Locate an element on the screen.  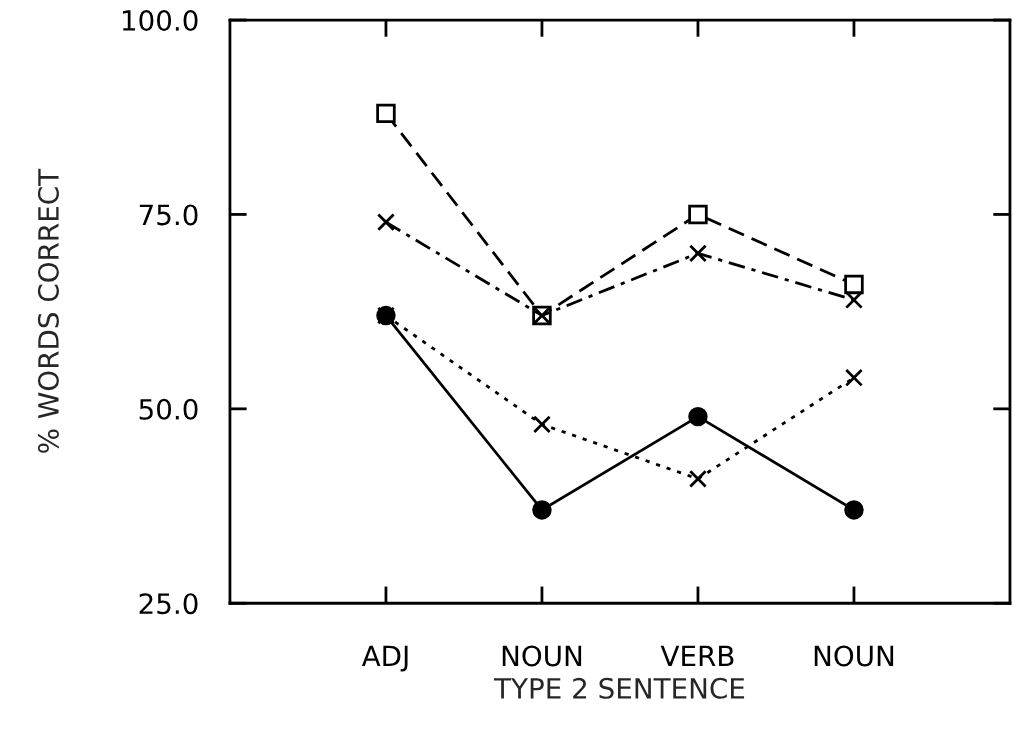
y-tick-label: 100.0 is located at coordinates (160, 20).